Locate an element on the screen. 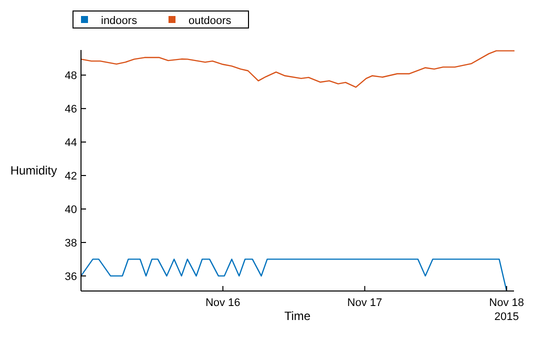 This screenshot has height=337, width=560. x-tick-label: Nov 17 is located at coordinates (364, 303).